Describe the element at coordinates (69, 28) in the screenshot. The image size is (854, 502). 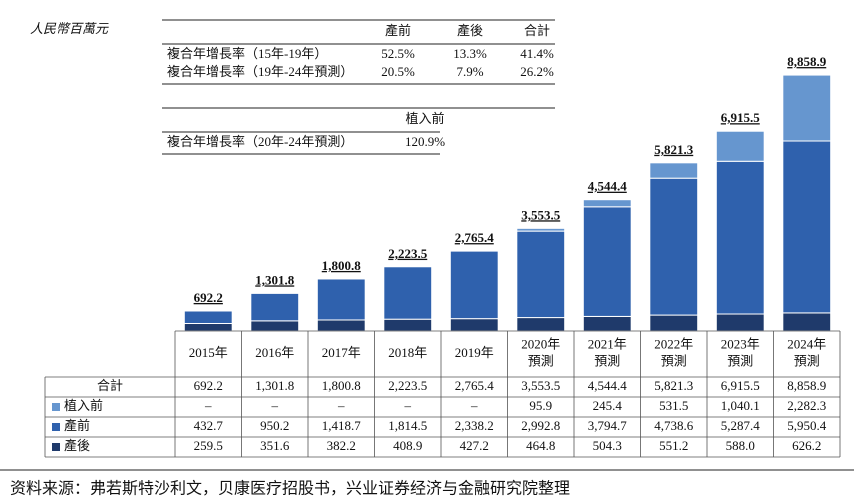
I see `unit-label: 人民幣百萬元` at that location.